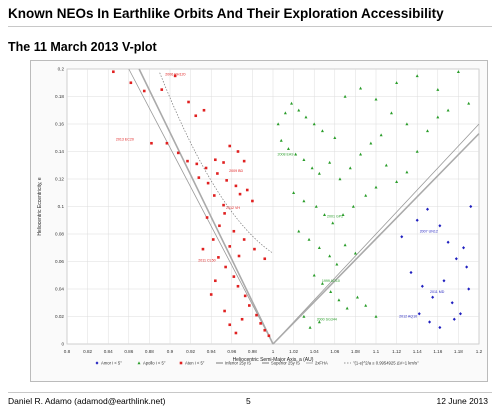  Describe the element at coordinates (293, 351) in the screenshot. I see `x-tick-label: 1.02` at that location.